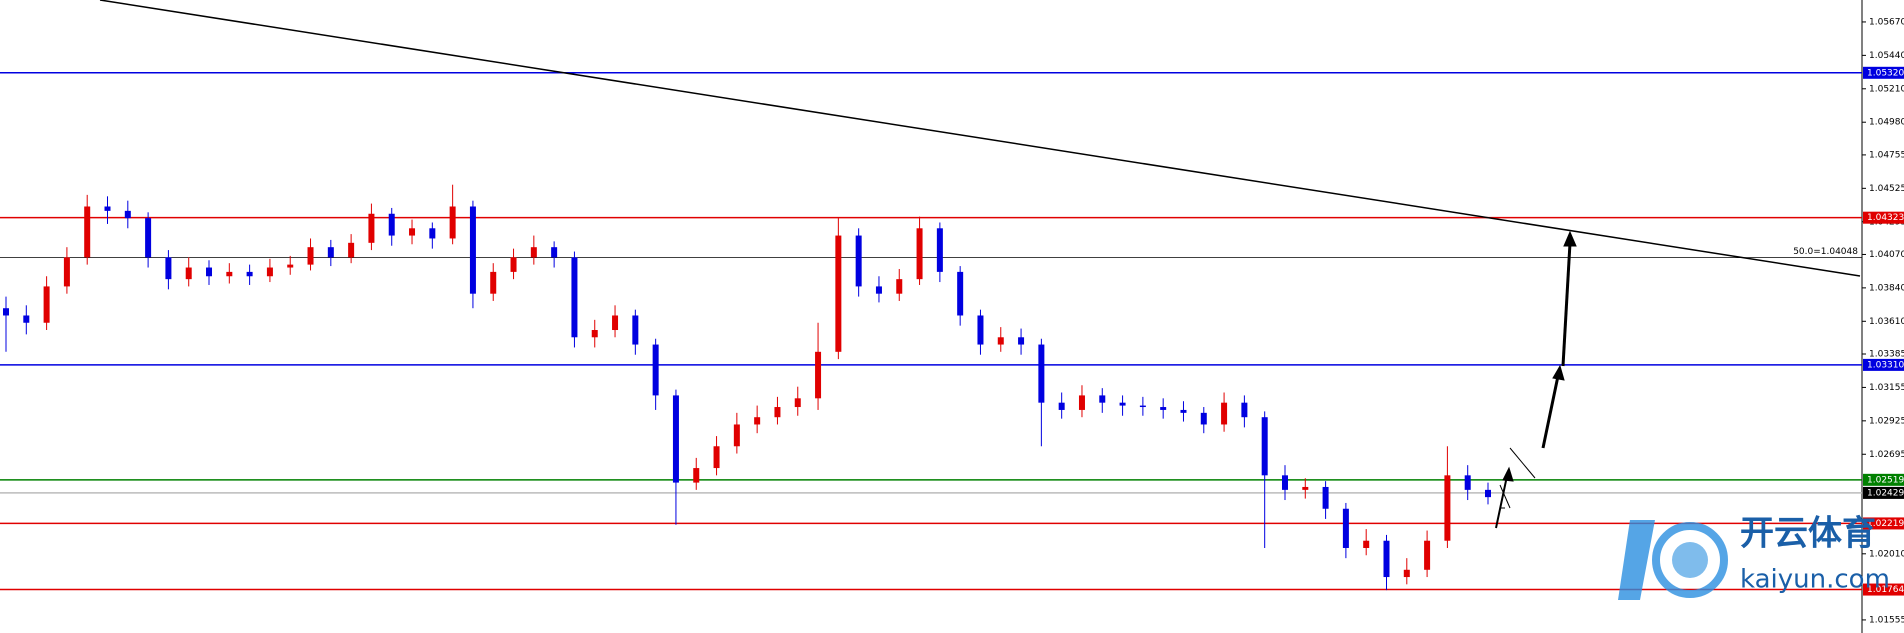  I want to click on y-tick-label: 1.03840, so click(1886, 288).